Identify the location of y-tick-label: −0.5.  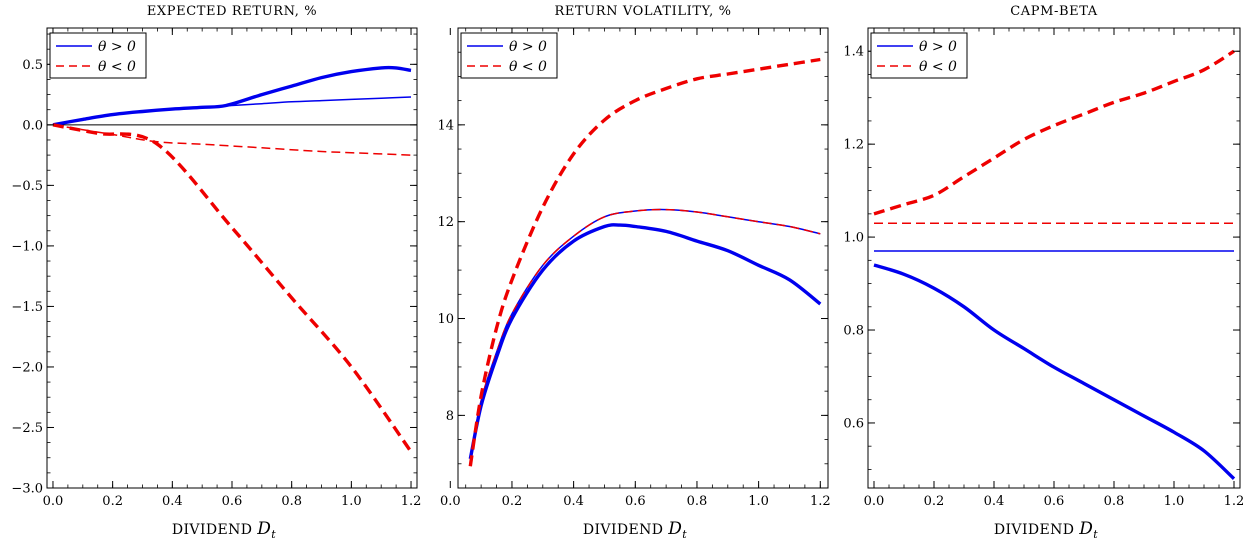
(27, 186).